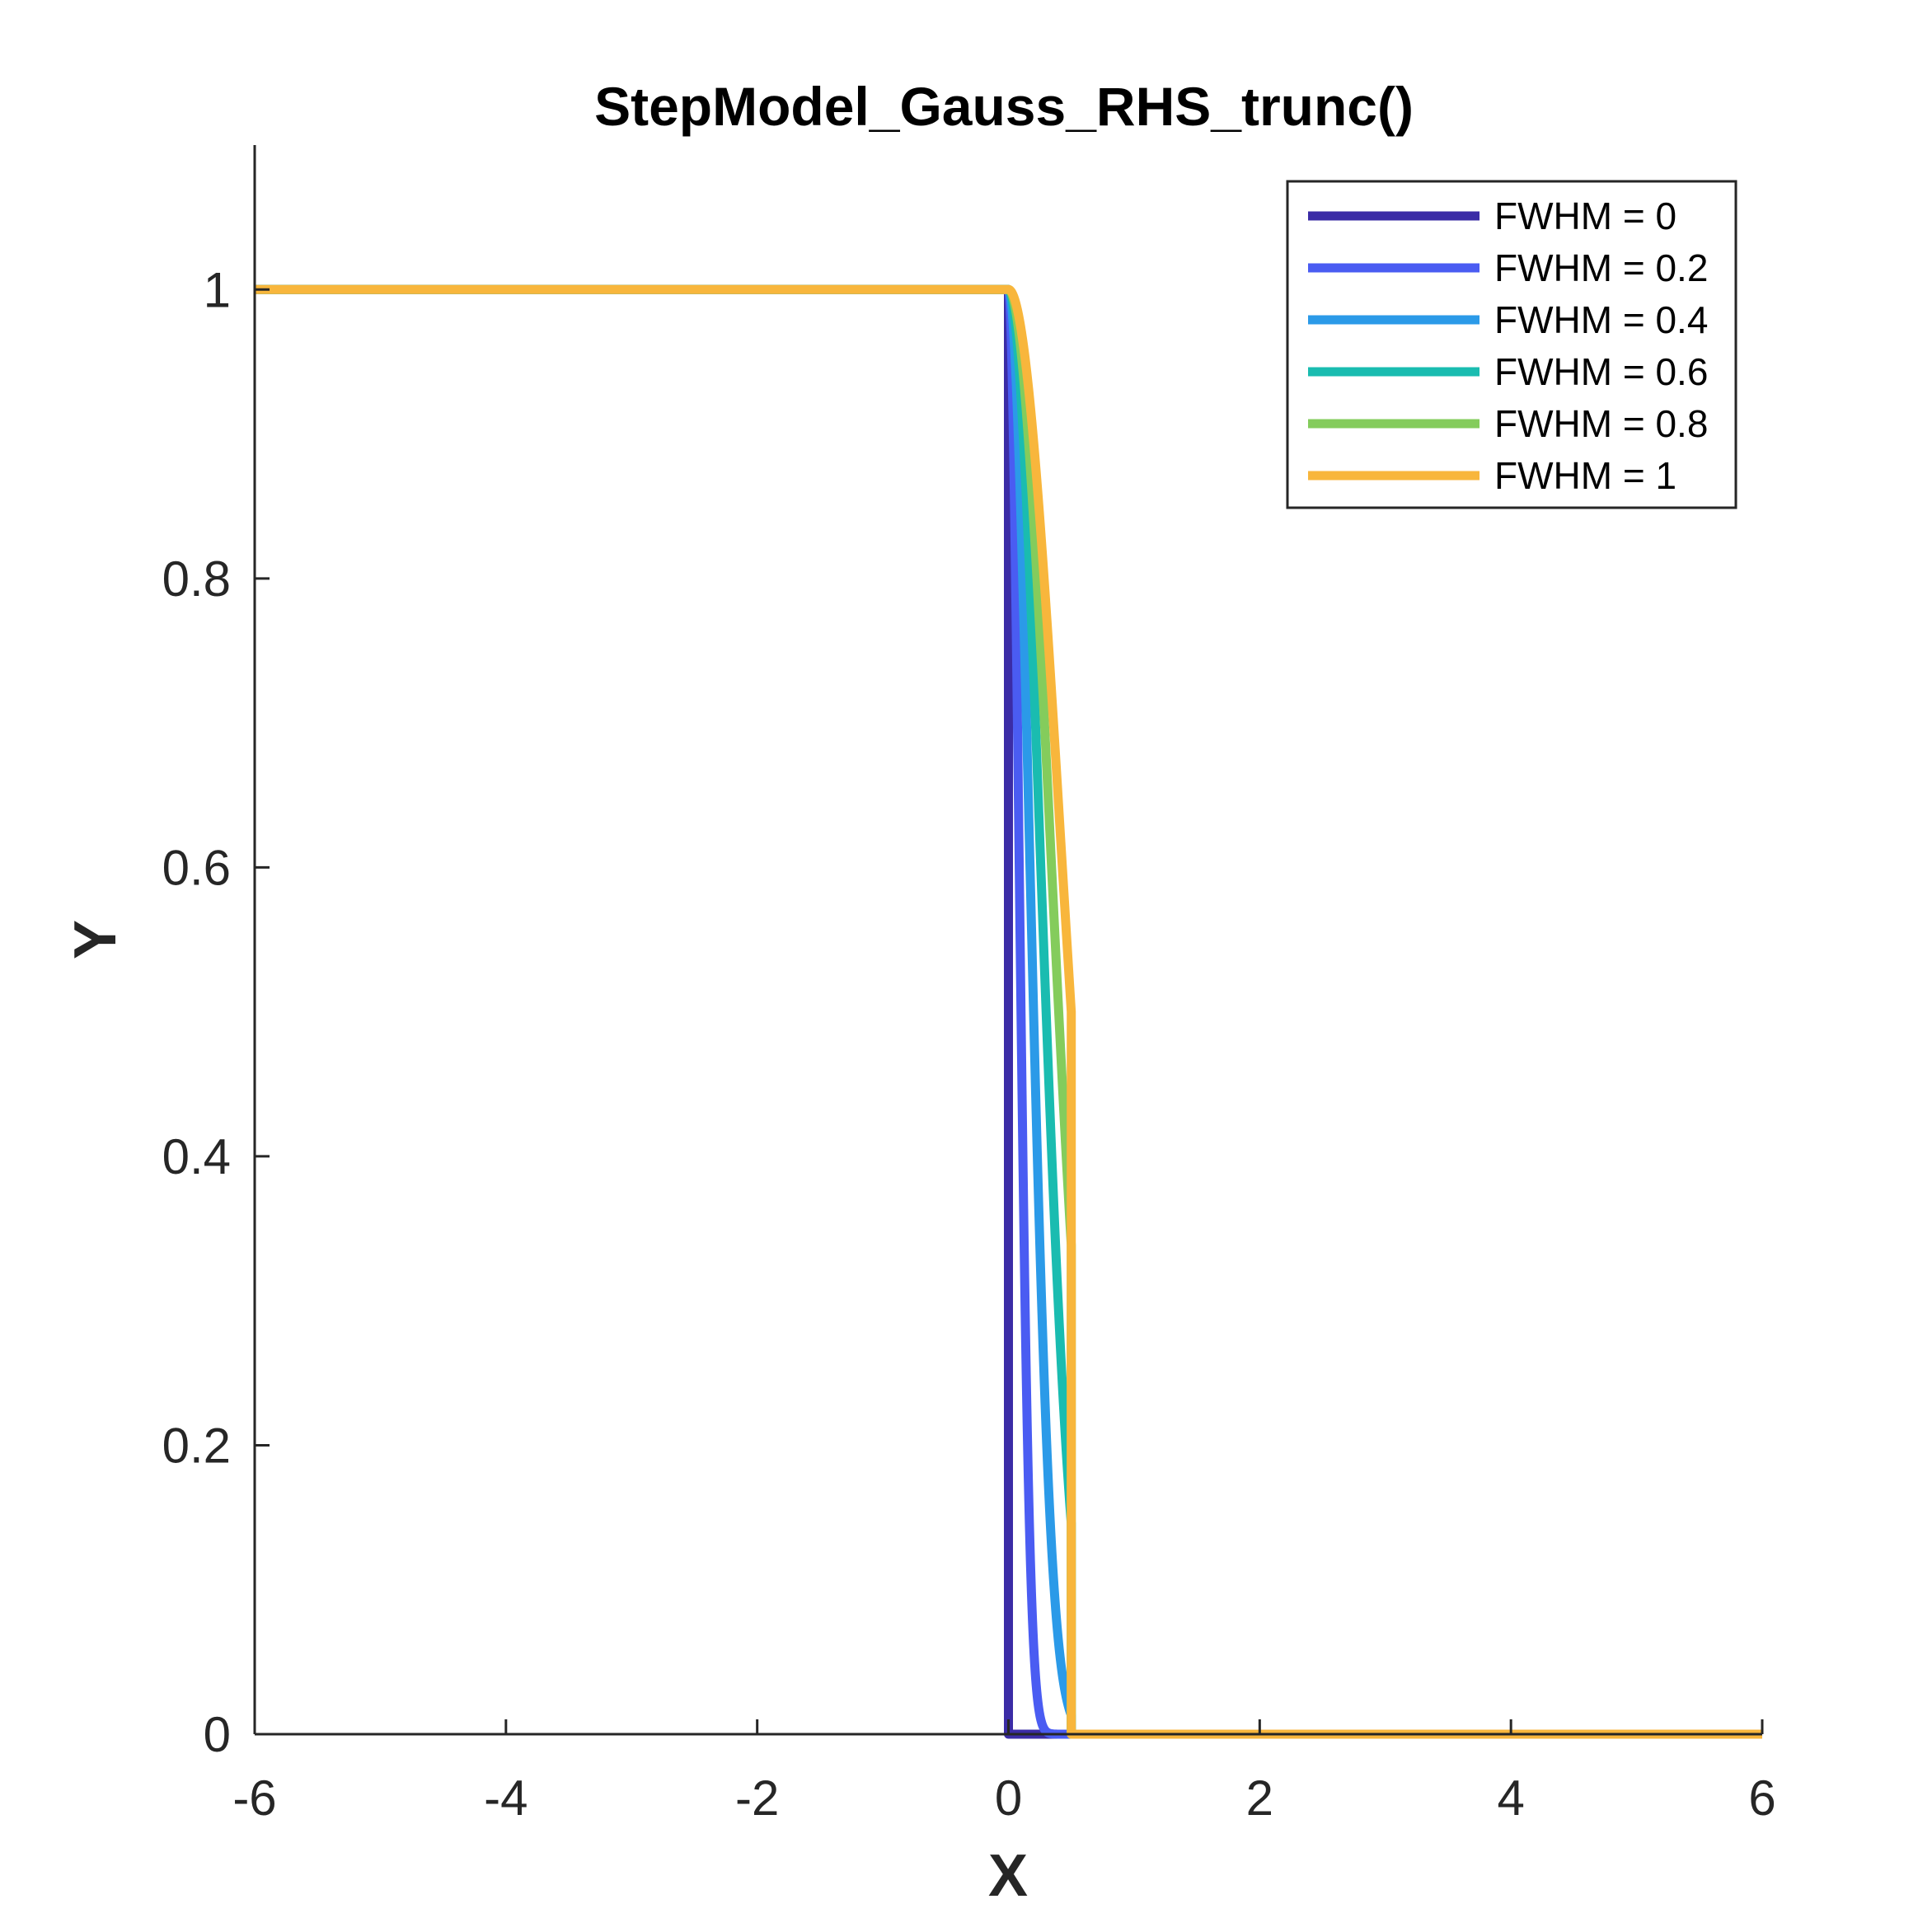 The image size is (1932, 1932). What do you see at coordinates (197, 1157) in the screenshot?
I see `y-tick-label: 0.4` at bounding box center [197, 1157].